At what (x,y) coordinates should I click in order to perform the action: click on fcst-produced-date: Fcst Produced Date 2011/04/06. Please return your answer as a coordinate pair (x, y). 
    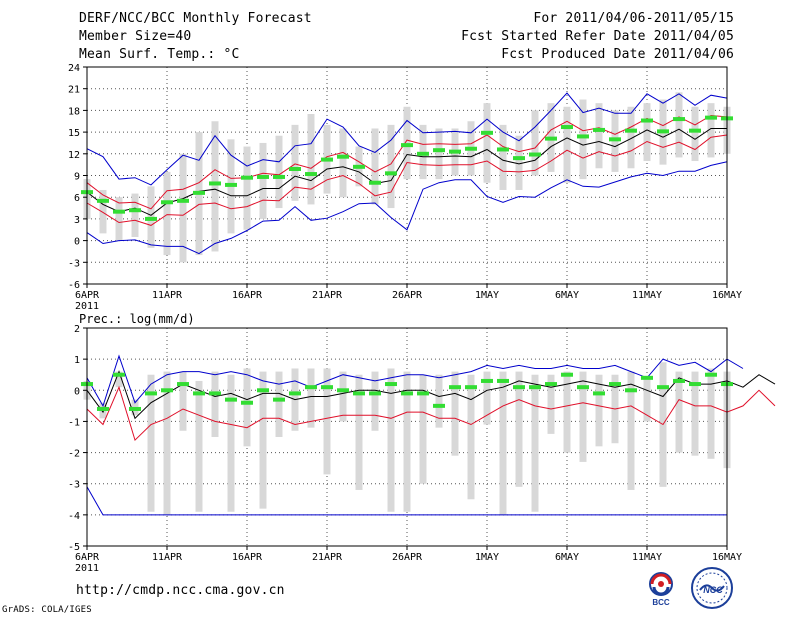
    Looking at the image, I should click on (617, 54).